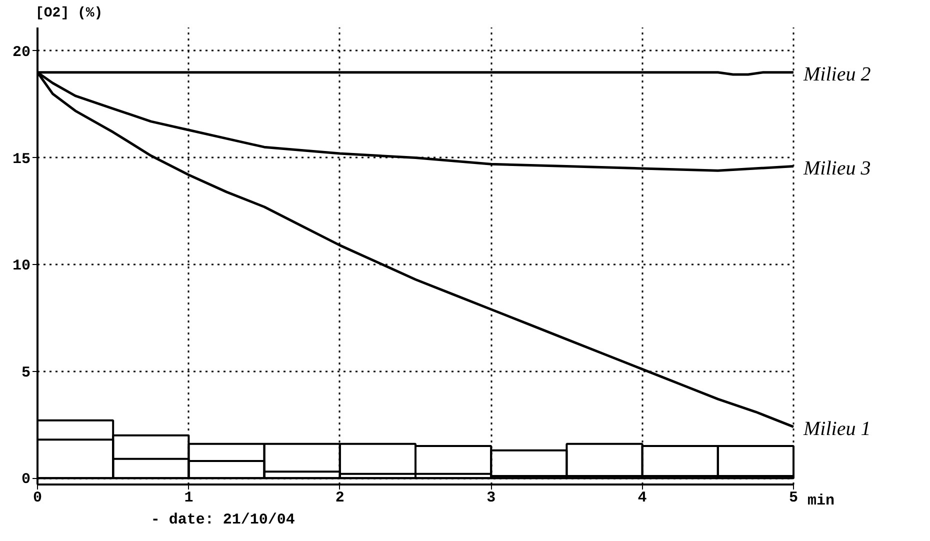  I want to click on series-label: Milieu 1, so click(836, 429).